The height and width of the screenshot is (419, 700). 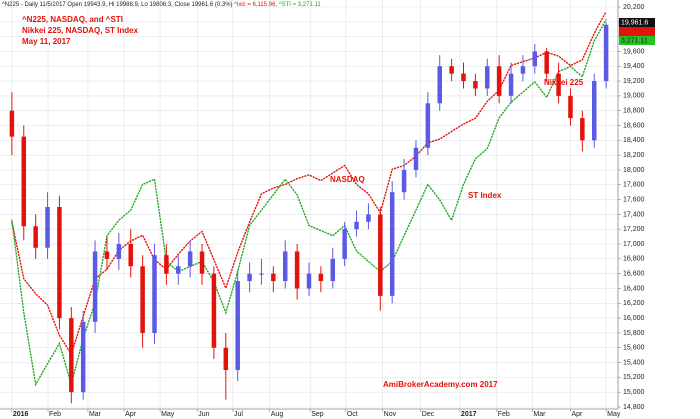 What do you see at coordinates (634, 199) in the screenshot?
I see `y-tick-label: 17,600` at bounding box center [634, 199].